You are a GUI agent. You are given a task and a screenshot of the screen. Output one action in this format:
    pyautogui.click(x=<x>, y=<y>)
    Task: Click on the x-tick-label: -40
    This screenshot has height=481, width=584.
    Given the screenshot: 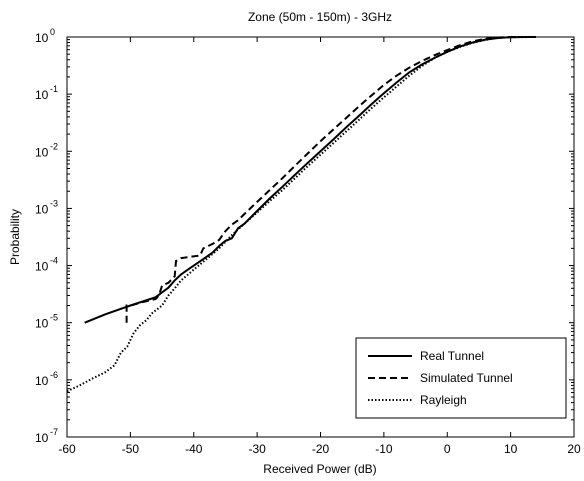 What is the action you would take?
    pyautogui.click(x=194, y=449)
    